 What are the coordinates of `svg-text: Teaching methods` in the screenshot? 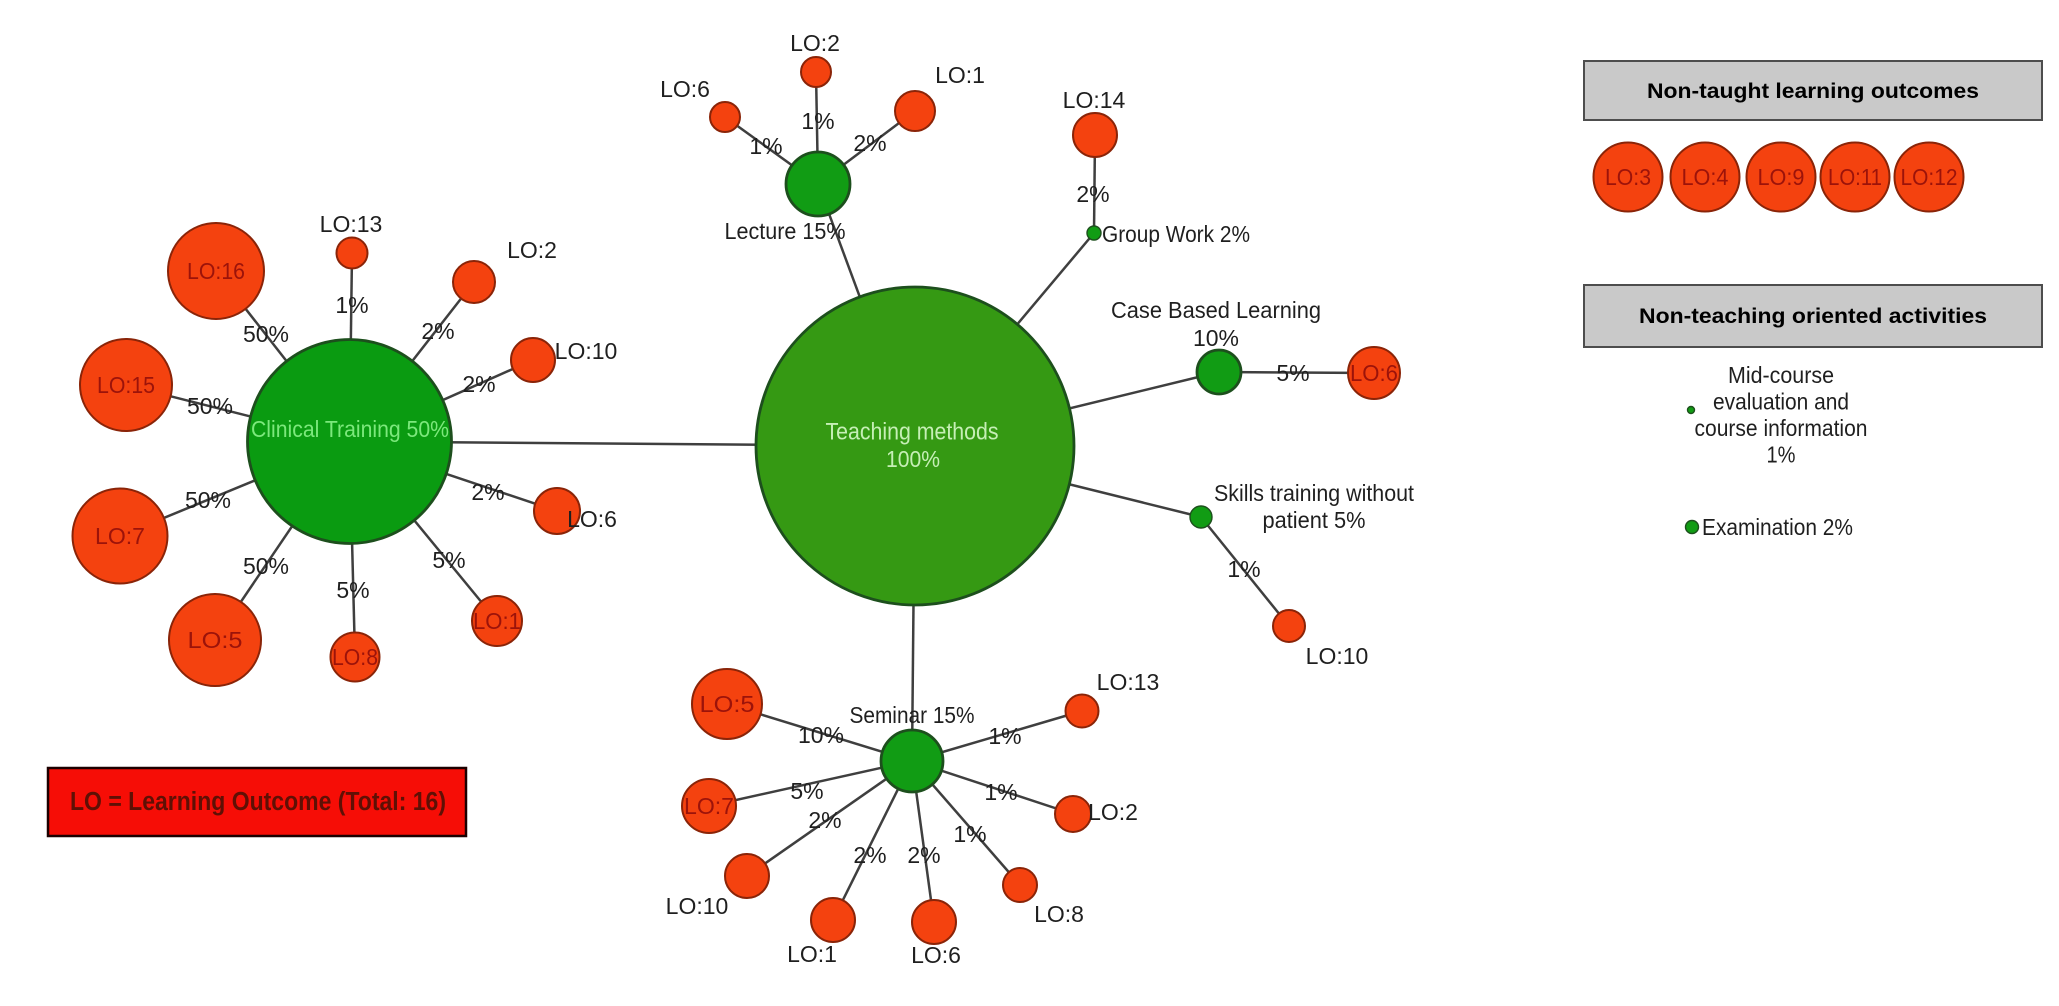 It's located at (912, 432).